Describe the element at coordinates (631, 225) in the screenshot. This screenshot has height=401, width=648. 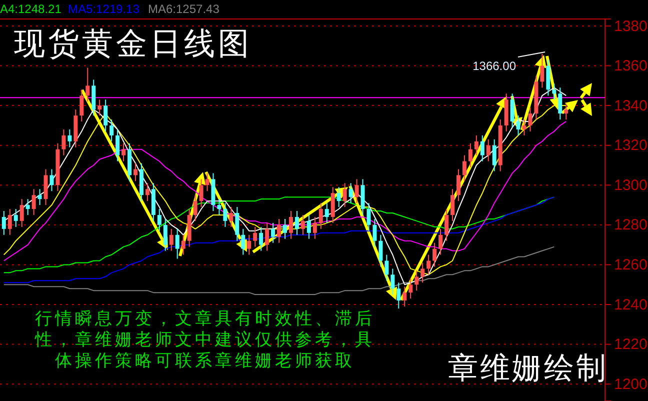
I see `y-tick-label: 1280` at that location.